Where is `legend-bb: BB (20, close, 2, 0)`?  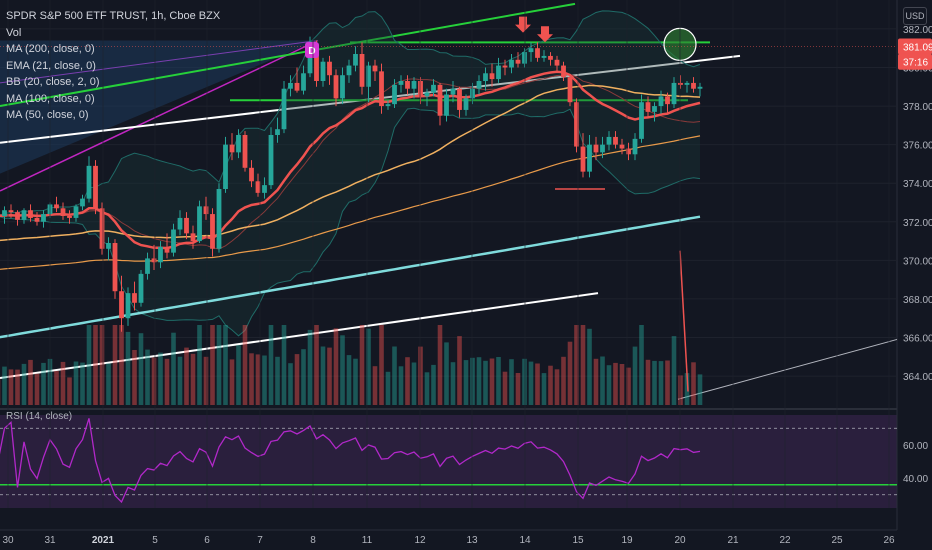
legend-bb: BB (20, close, 2, 0) is located at coordinates (53, 82).